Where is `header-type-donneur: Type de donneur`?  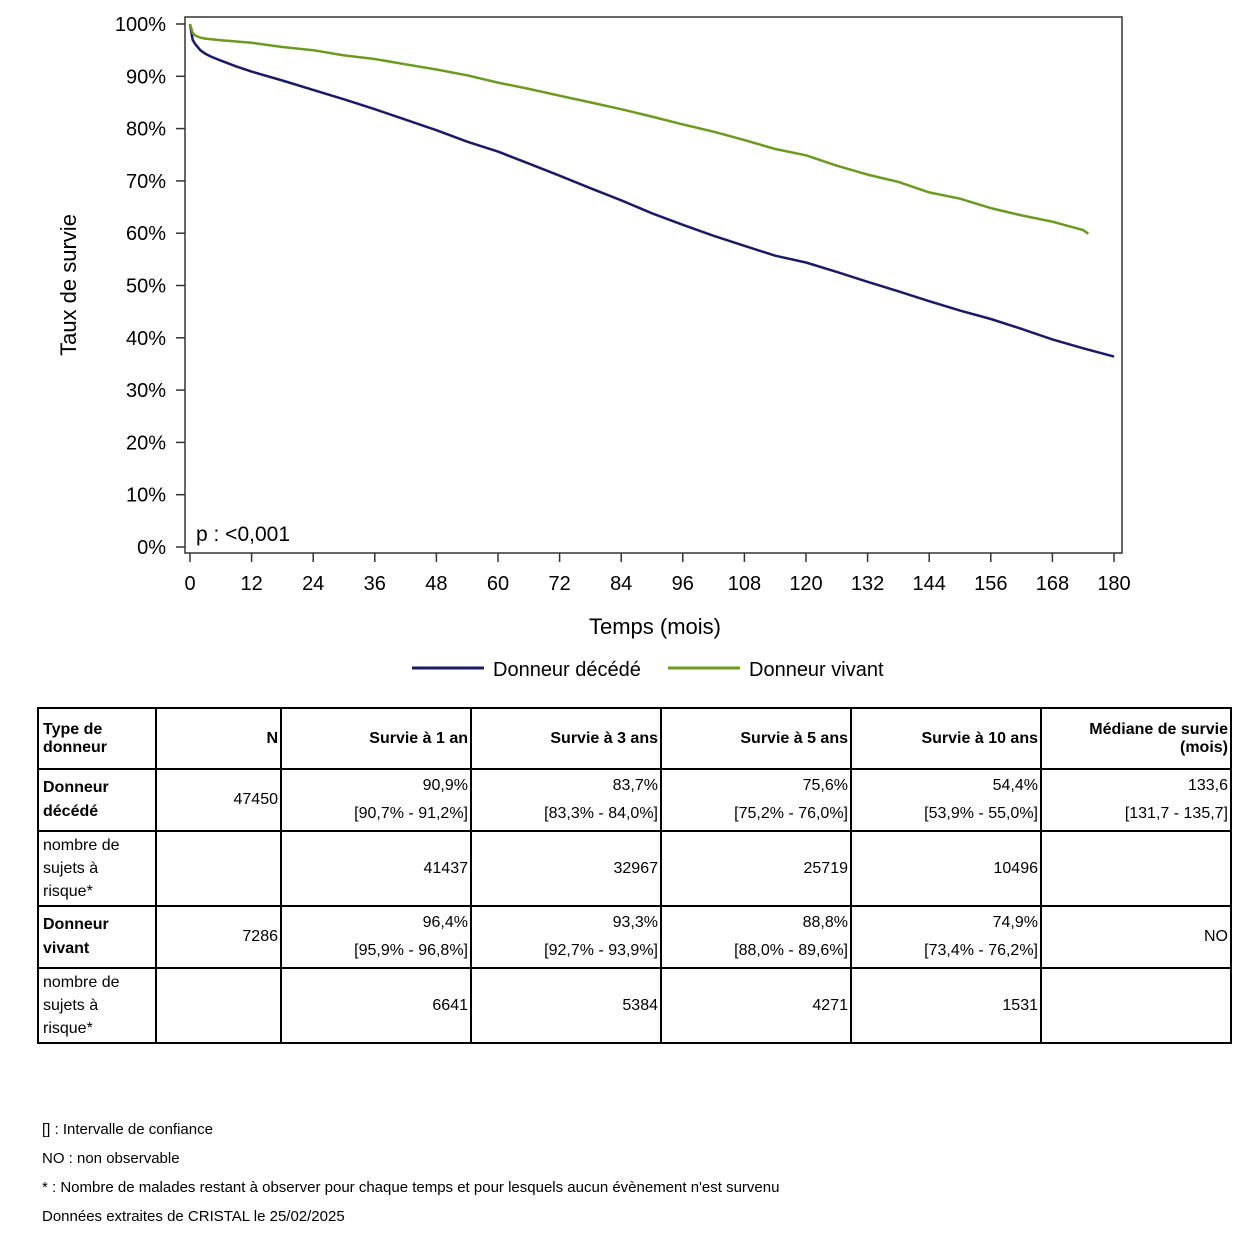 header-type-donneur: Type de donneur is located at coordinates (97, 738).